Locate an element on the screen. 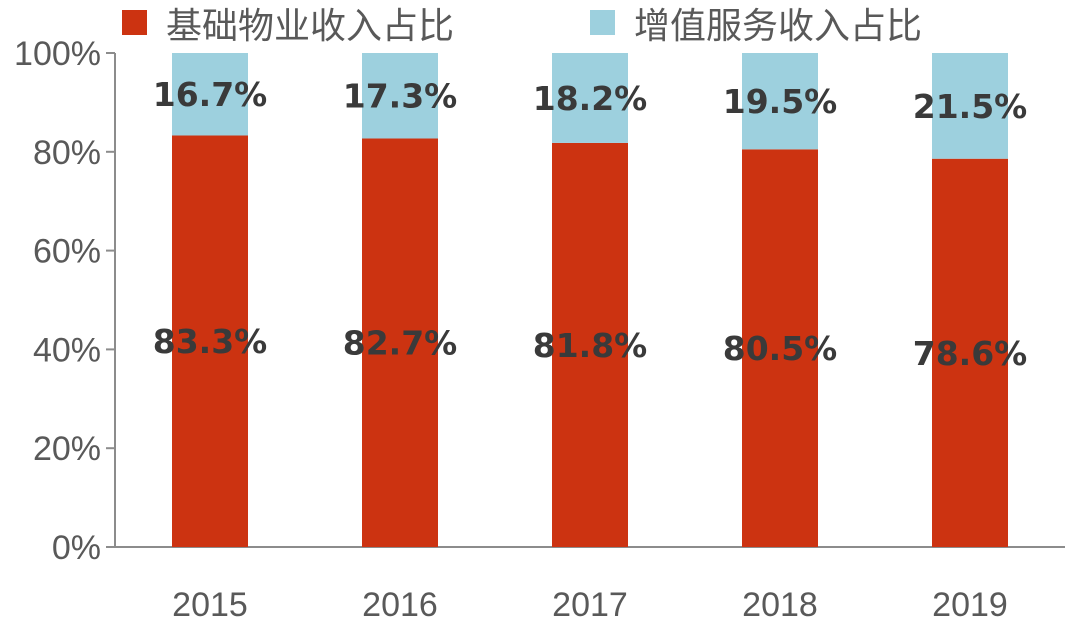  legend-label-basic: 基础物业收入占比 is located at coordinates (310, 26).